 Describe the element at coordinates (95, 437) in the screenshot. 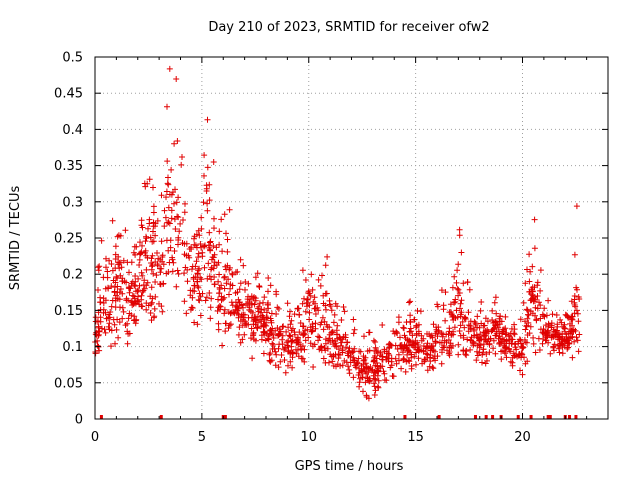

I see `x-tick-label: 0` at that location.